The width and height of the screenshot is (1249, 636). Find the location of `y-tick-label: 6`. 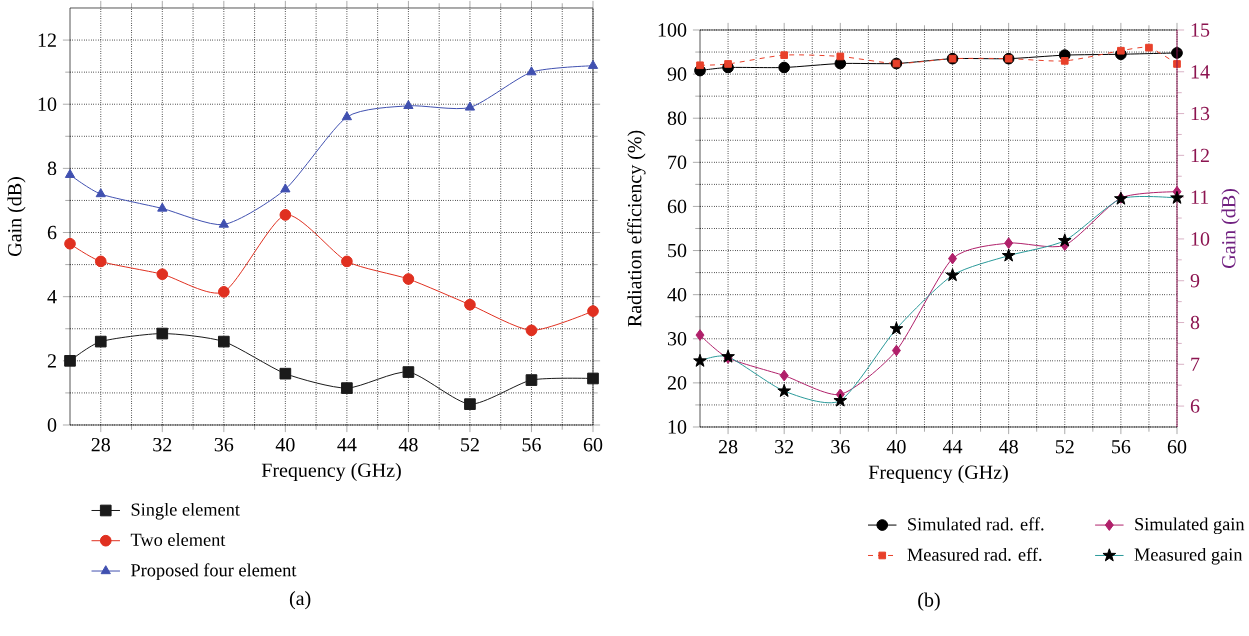

y-tick-label: 6 is located at coordinates (52, 232).